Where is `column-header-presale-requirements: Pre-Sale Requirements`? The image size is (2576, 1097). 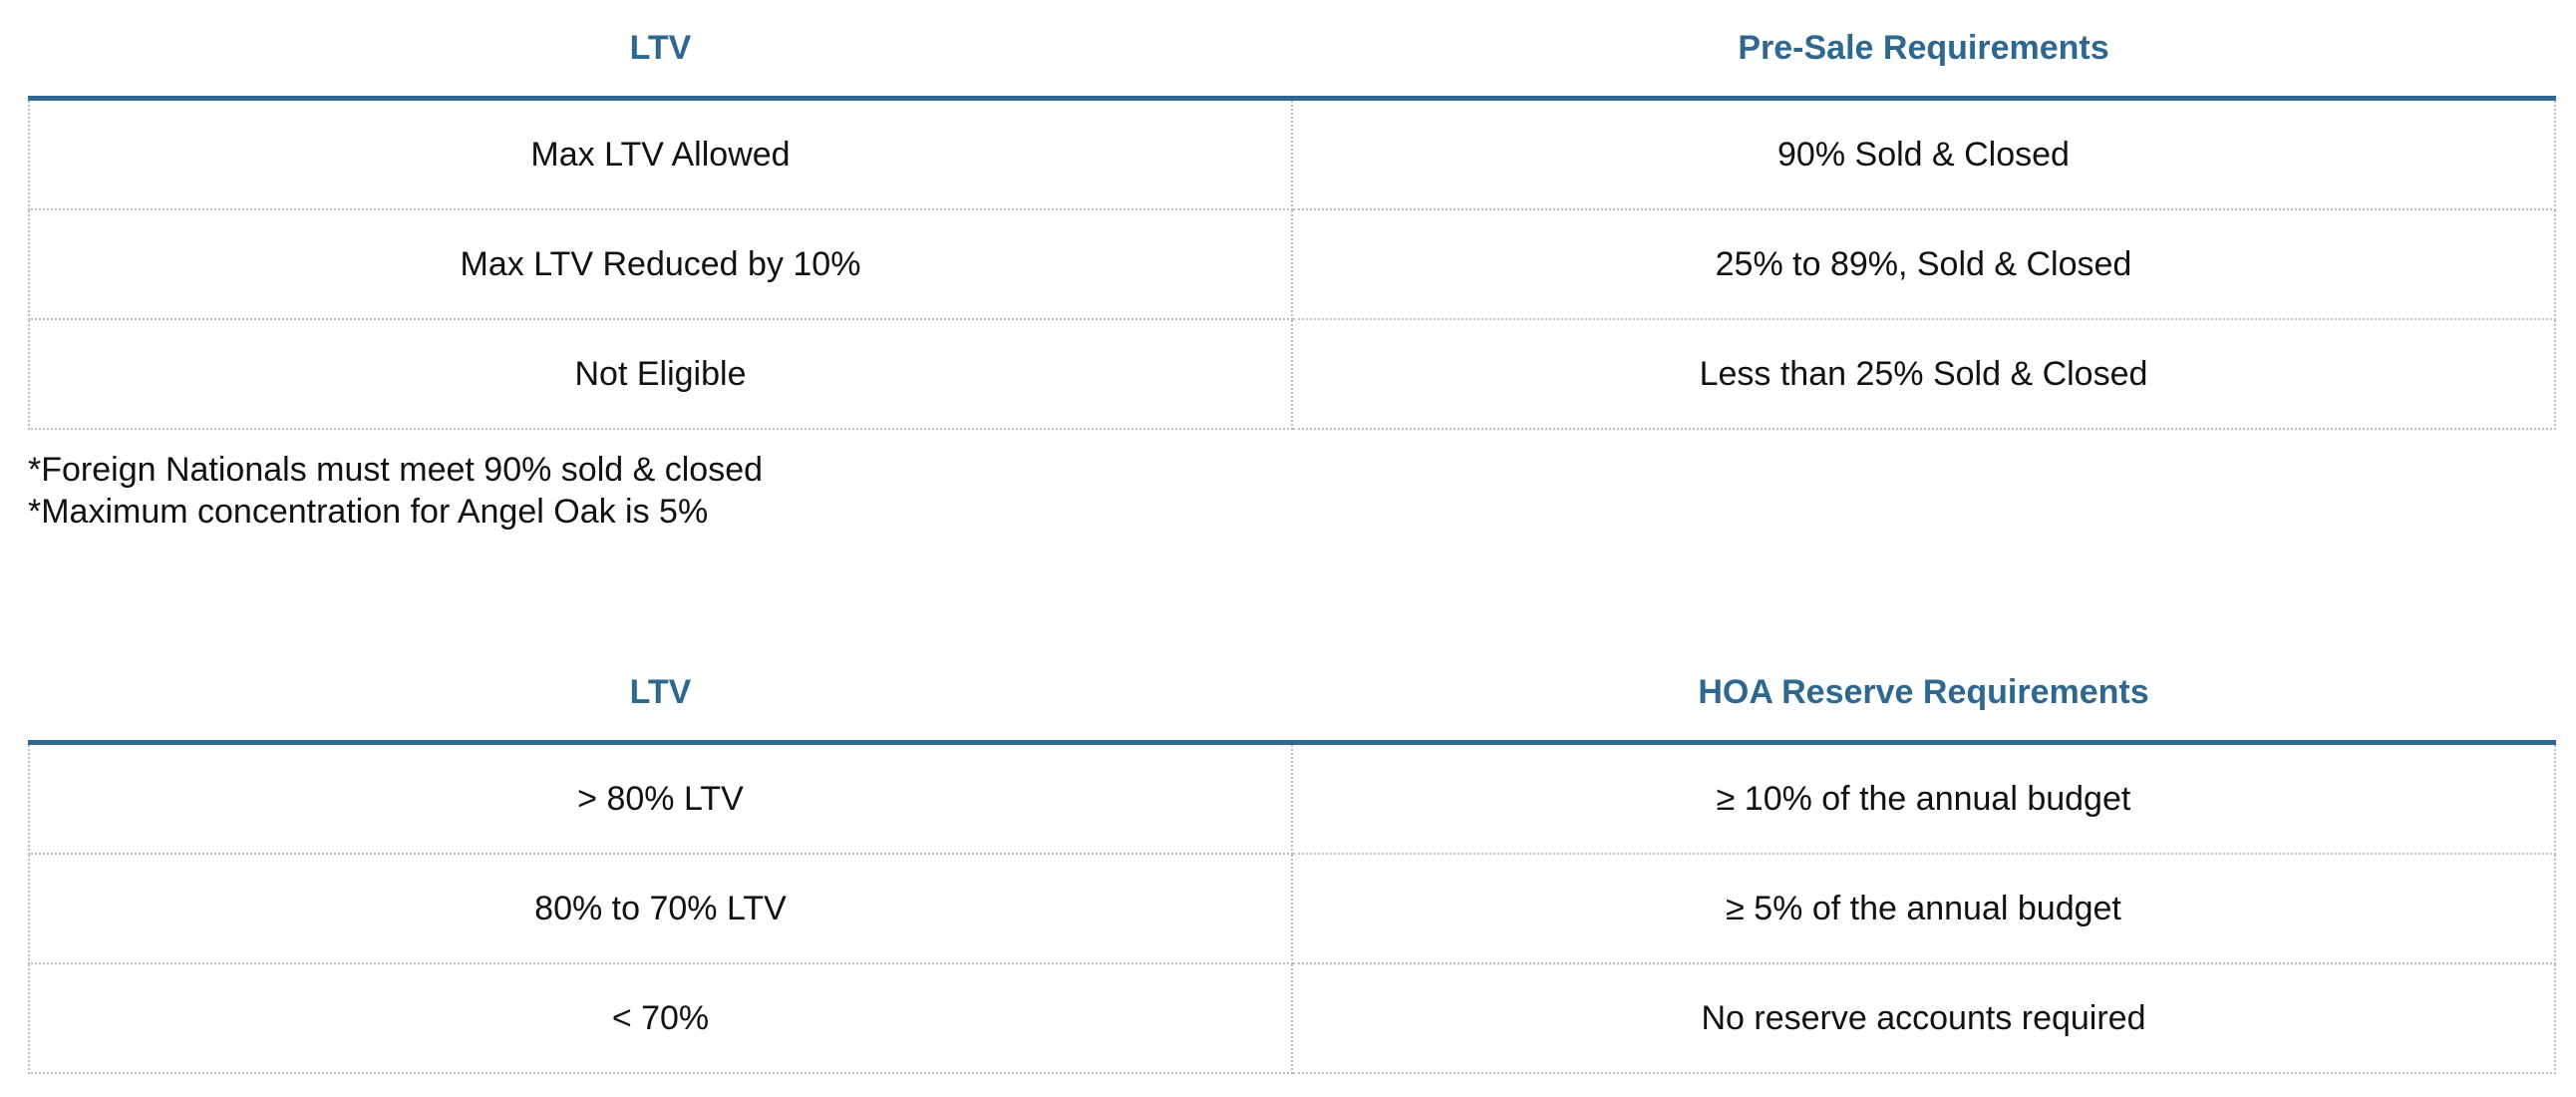
column-header-presale-requirements: Pre-Sale Requirements is located at coordinates (1923, 50).